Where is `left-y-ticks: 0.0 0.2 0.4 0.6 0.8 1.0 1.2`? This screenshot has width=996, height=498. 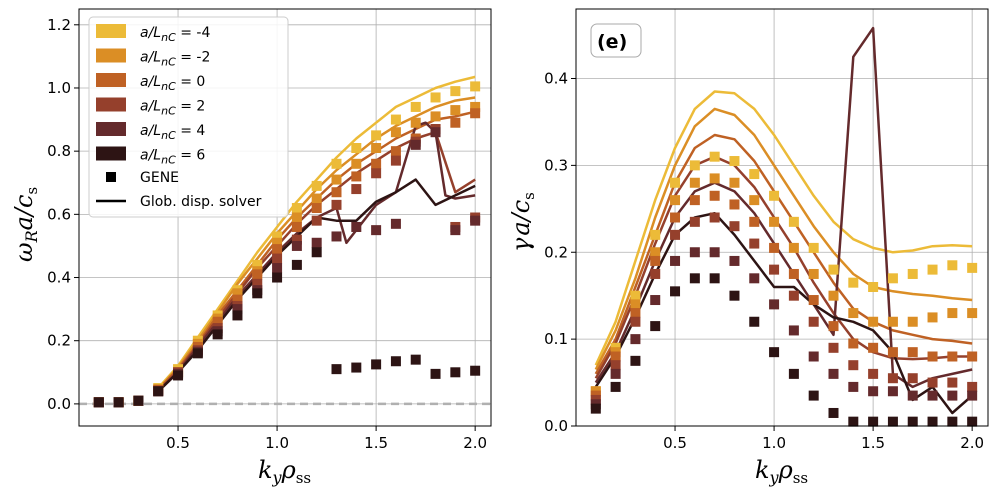 left-y-ticks: 0.0 0.2 0.4 0.6 0.8 1.0 1.2 is located at coordinates (63, 214).